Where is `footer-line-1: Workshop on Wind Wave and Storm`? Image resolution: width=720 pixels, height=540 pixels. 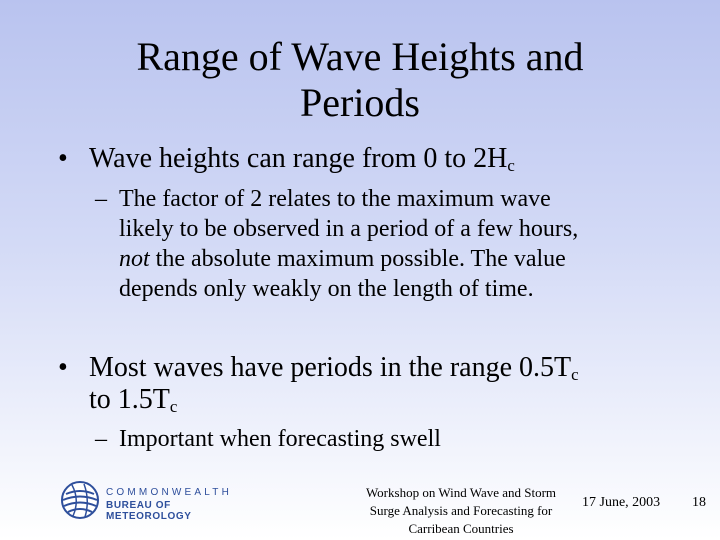 footer-line-1: Workshop on Wind Wave and Storm is located at coordinates (461, 492).